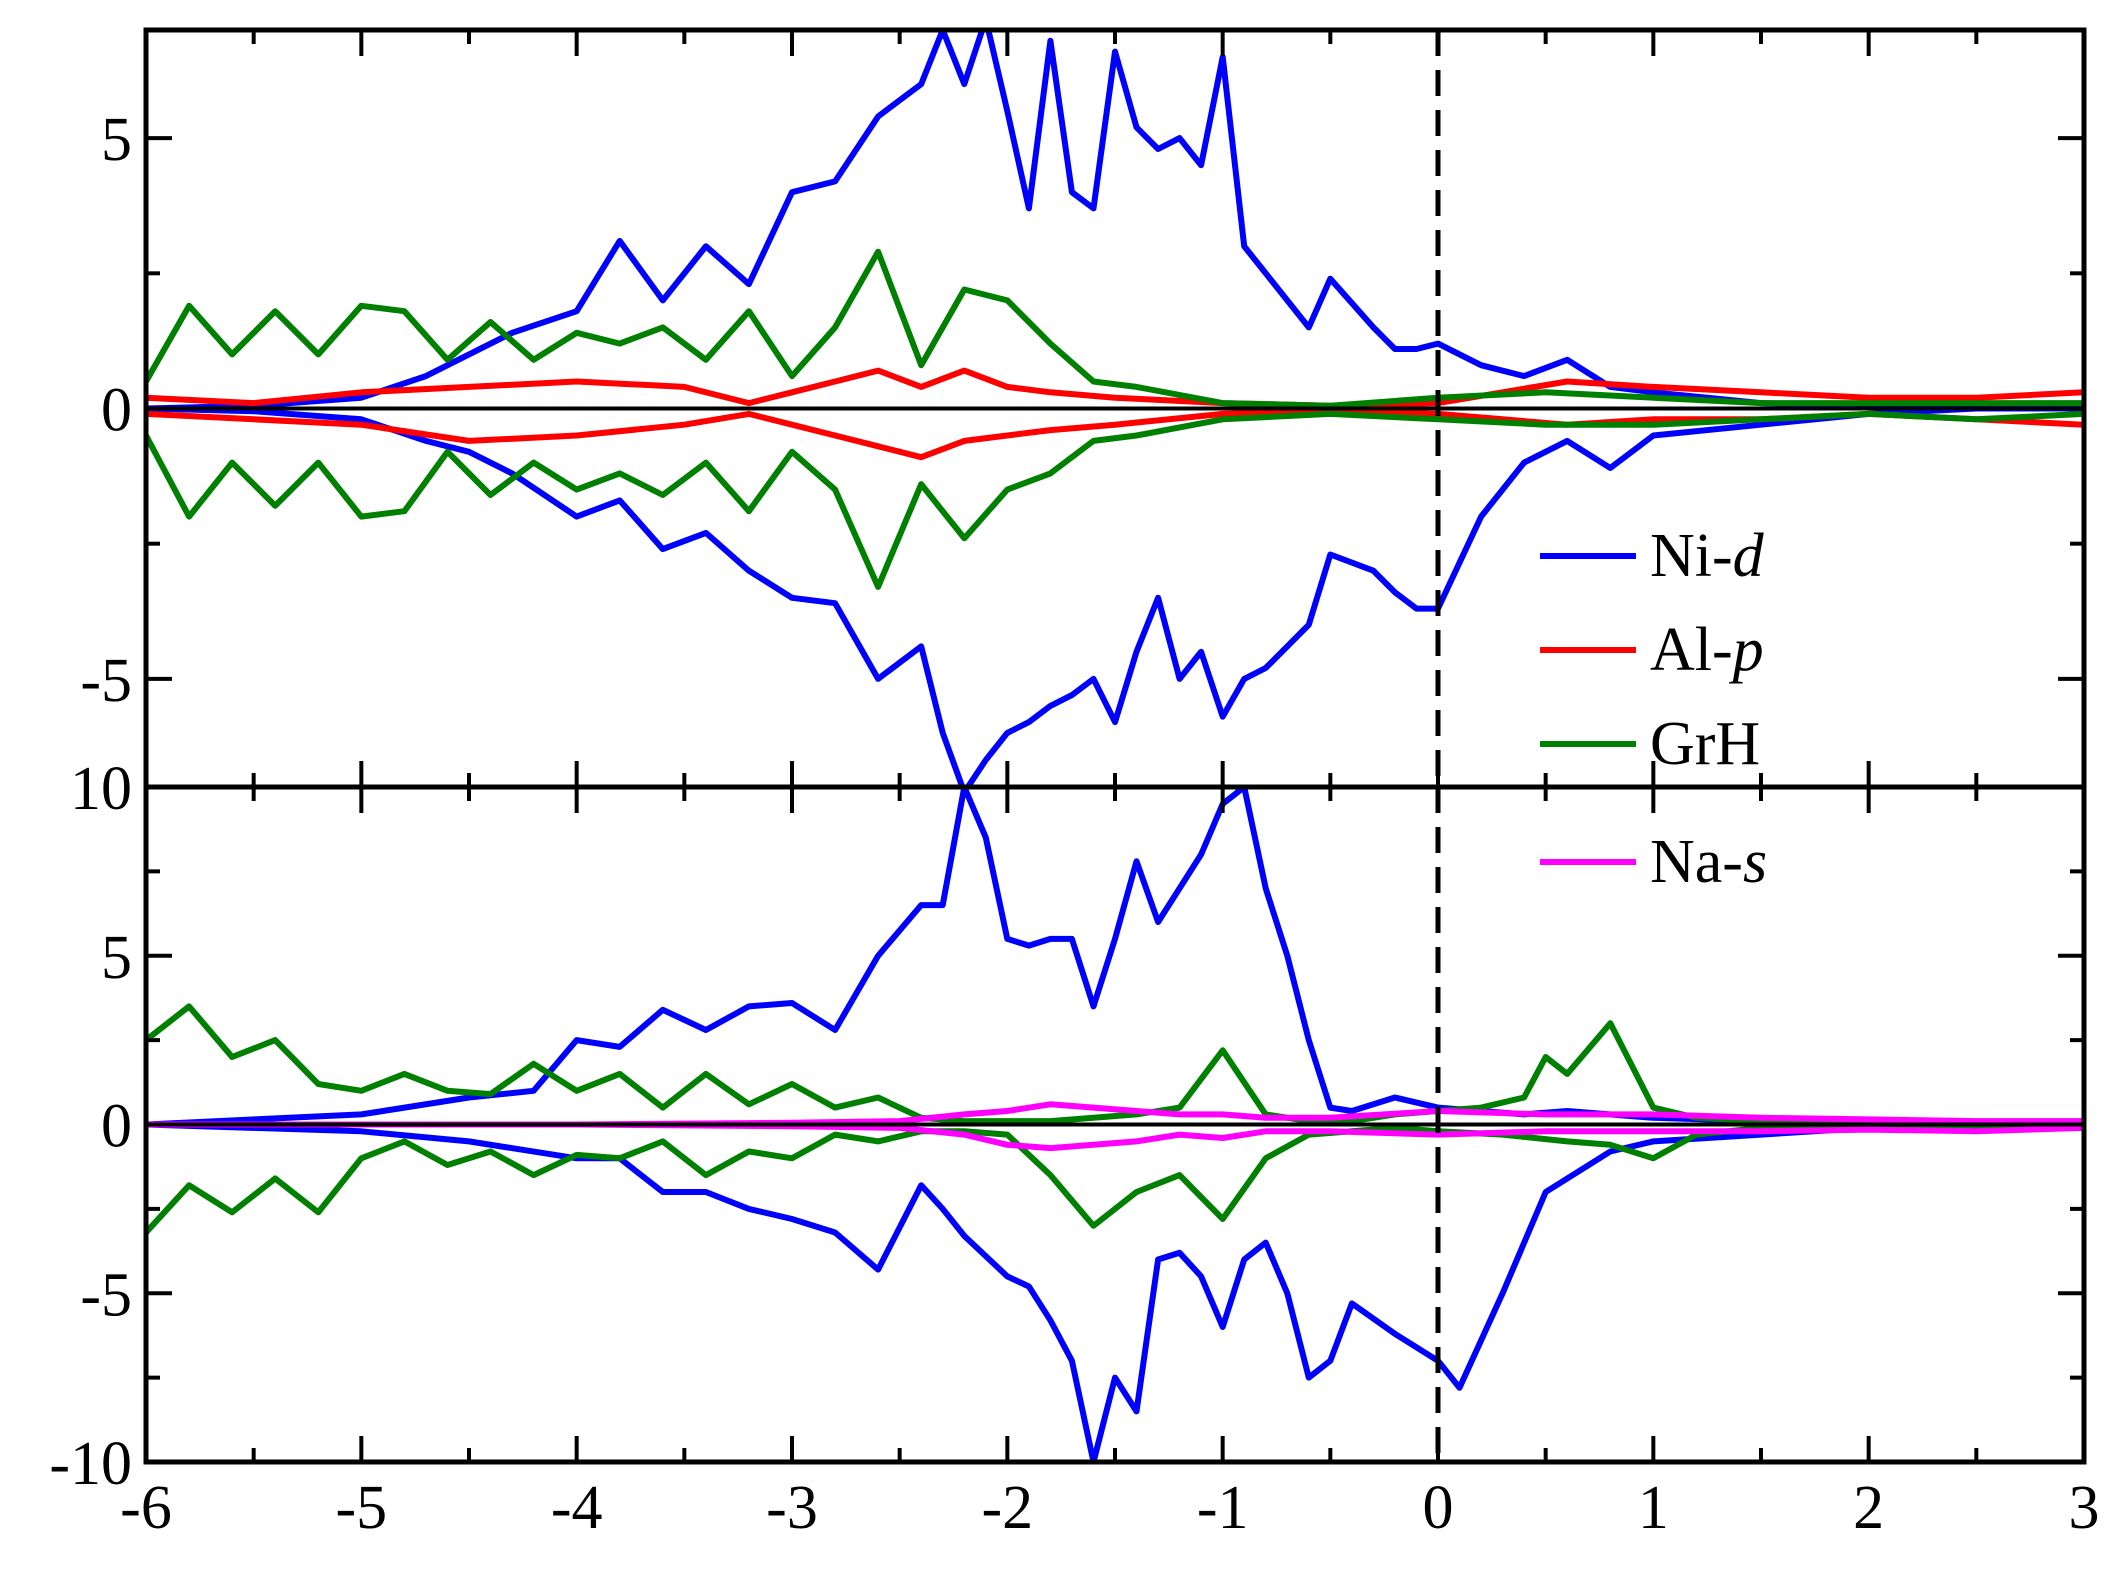 The height and width of the screenshot is (1578, 2124). I want to click on legend-entry-label: Al-p, so click(1707, 650).